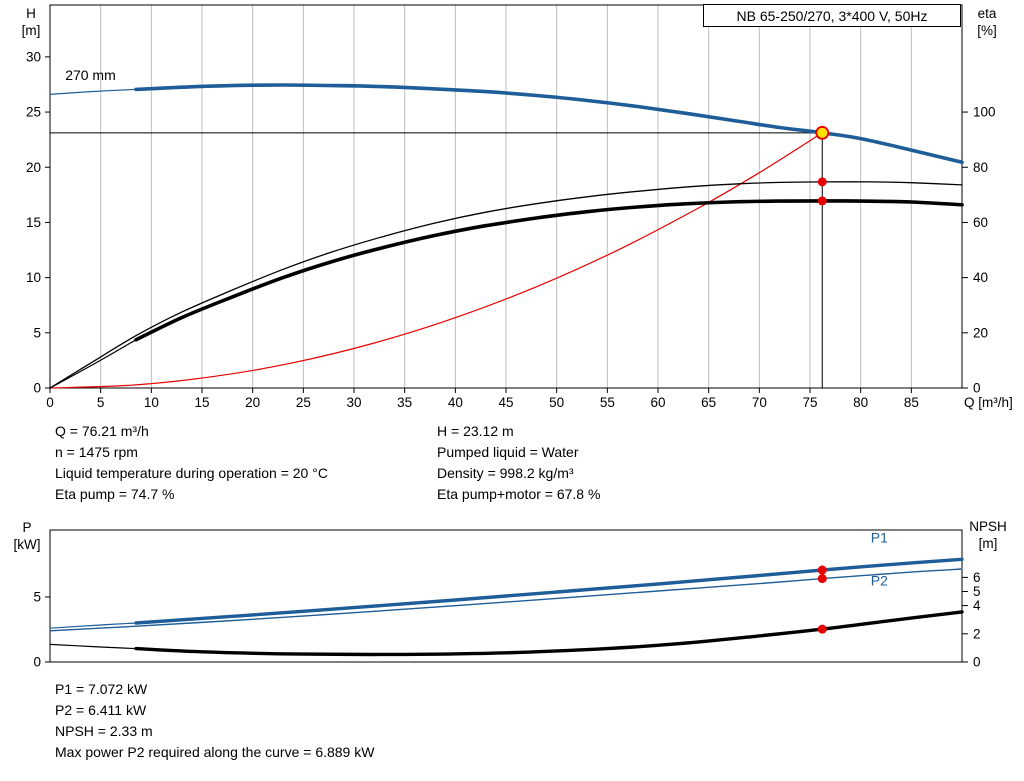  What do you see at coordinates (505, 402) in the screenshot?
I see `x-tick-label: 45` at bounding box center [505, 402].